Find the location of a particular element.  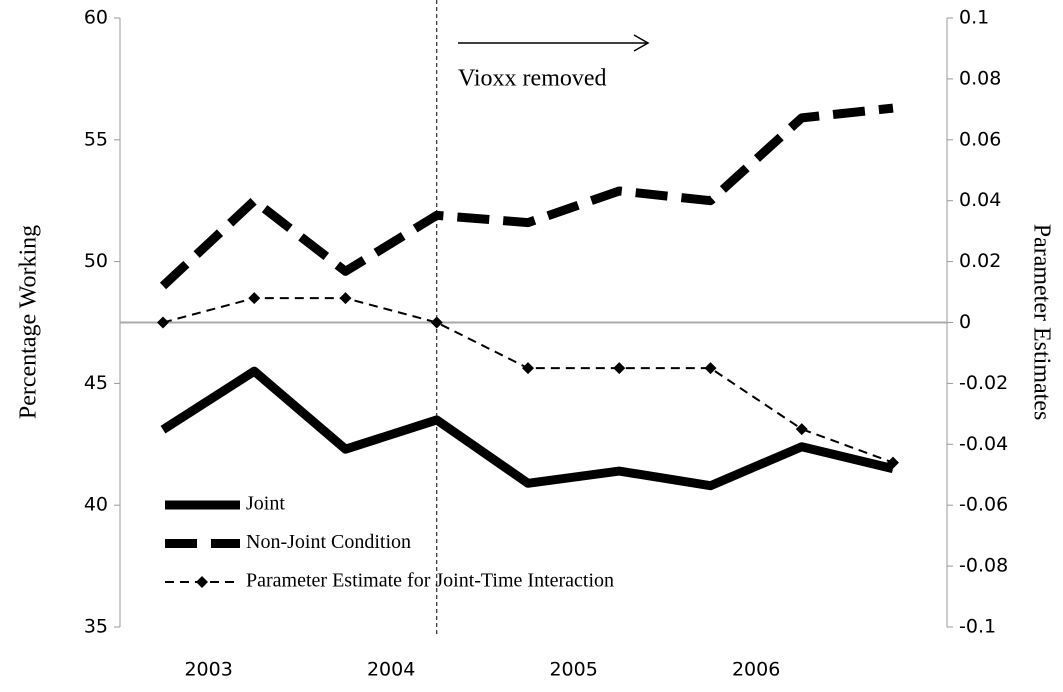

y2-tick-label: 0.04 is located at coordinates (980, 200).